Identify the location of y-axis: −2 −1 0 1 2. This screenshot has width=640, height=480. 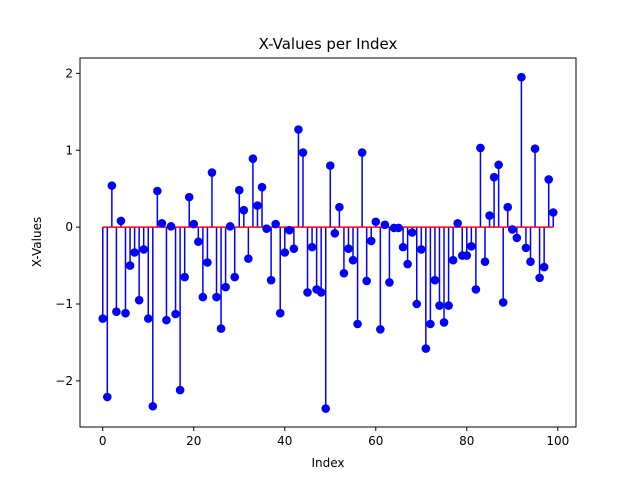
(67, 227).